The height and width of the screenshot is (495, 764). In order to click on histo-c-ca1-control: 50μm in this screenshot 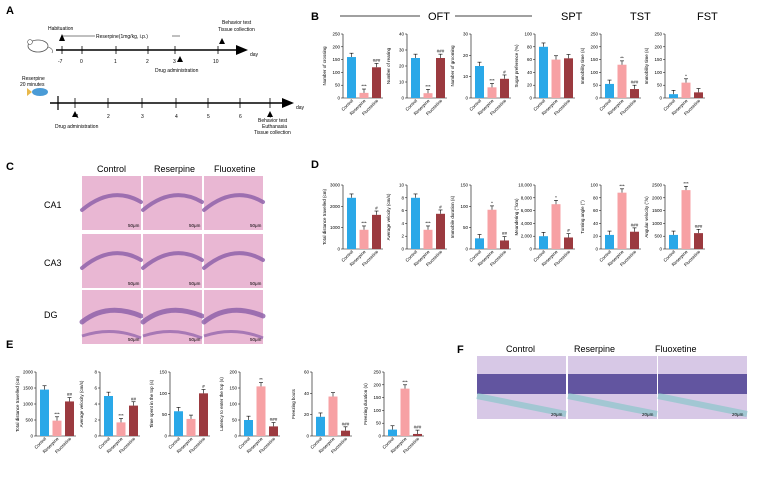, I will do `click(111, 203)`.